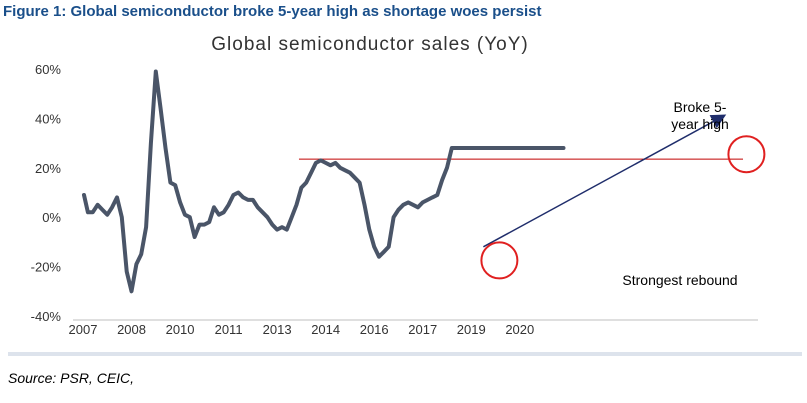  Describe the element at coordinates (48, 168) in the screenshot. I see `y-tick-label: 20%` at that location.